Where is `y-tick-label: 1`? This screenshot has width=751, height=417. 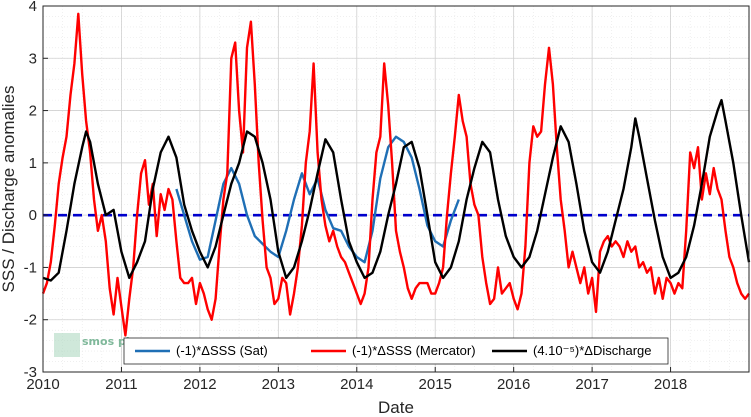
y-tick-label: 1 is located at coordinates (33, 163).